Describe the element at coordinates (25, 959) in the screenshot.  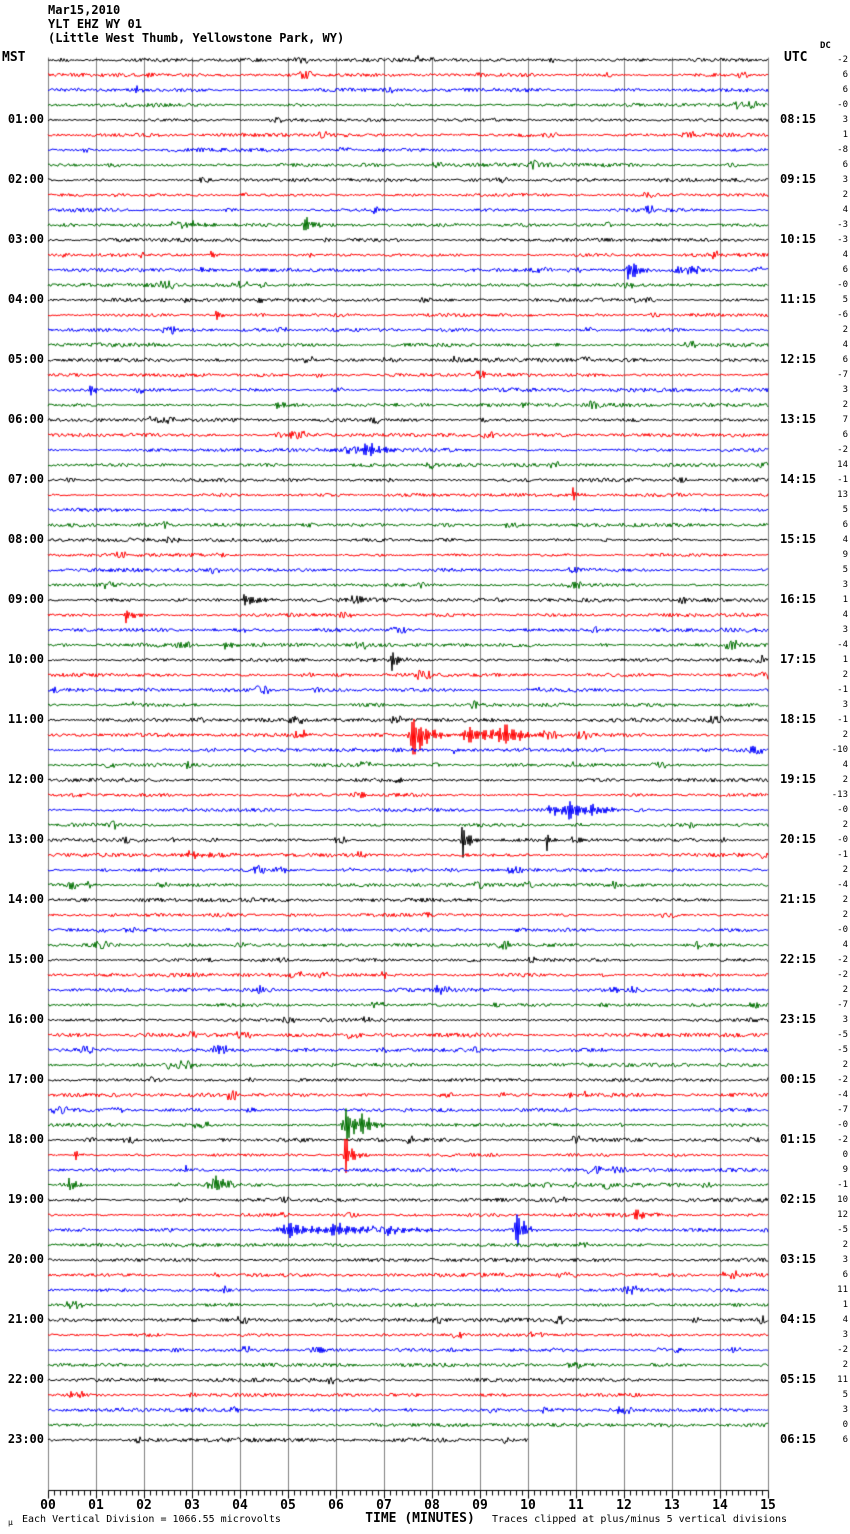
I see `mst-time-label: 15:00` at that location.